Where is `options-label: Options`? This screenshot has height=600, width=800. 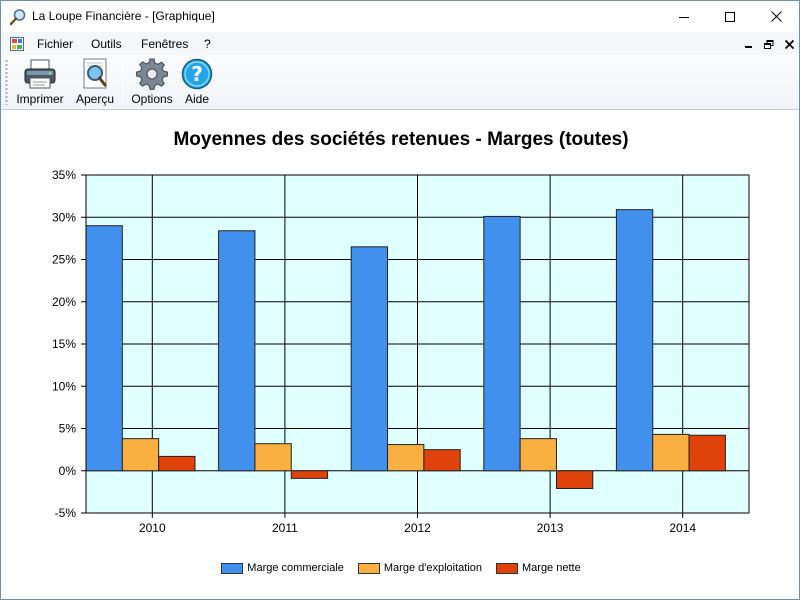
options-label: Options is located at coordinates (152, 99).